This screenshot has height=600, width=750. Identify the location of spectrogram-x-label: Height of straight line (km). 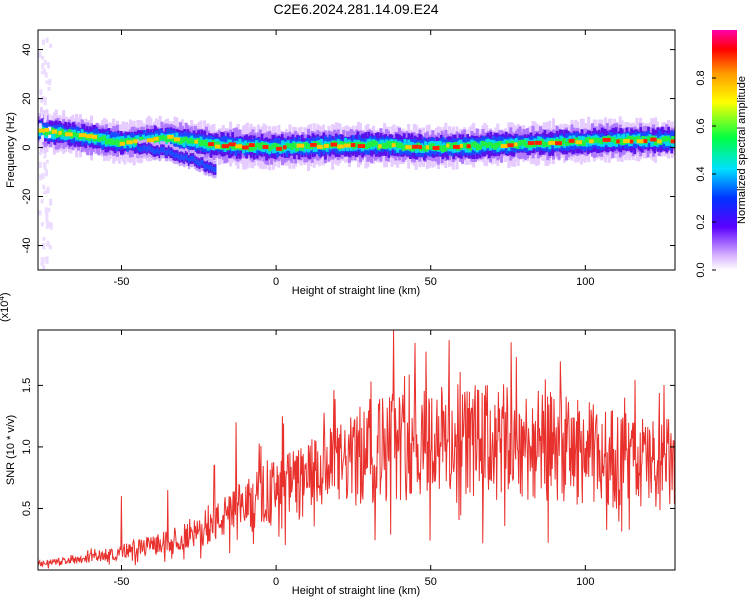
(356, 291).